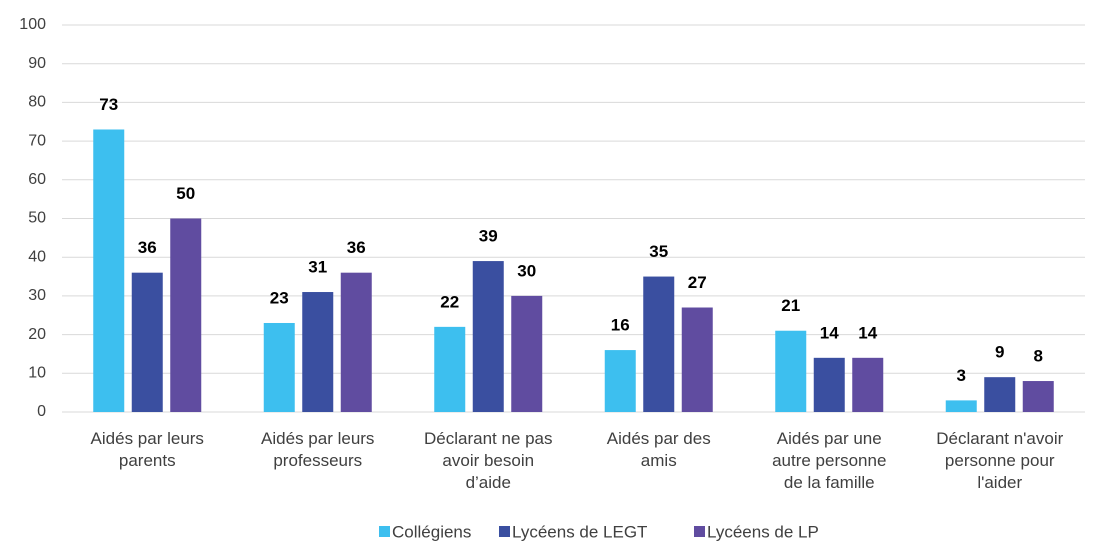 The image size is (1096, 545). I want to click on y-tick-label: 90, so click(37, 63).